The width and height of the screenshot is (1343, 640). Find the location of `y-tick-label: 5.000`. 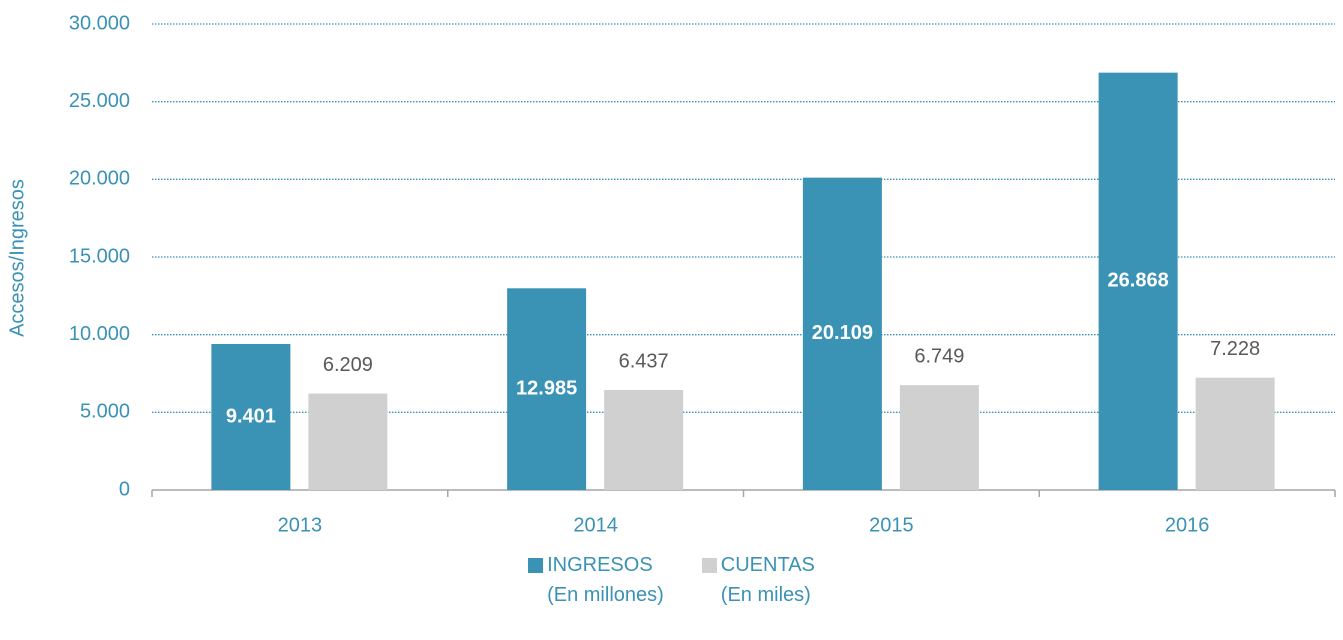

y-tick-label: 5.000 is located at coordinates (105, 412).